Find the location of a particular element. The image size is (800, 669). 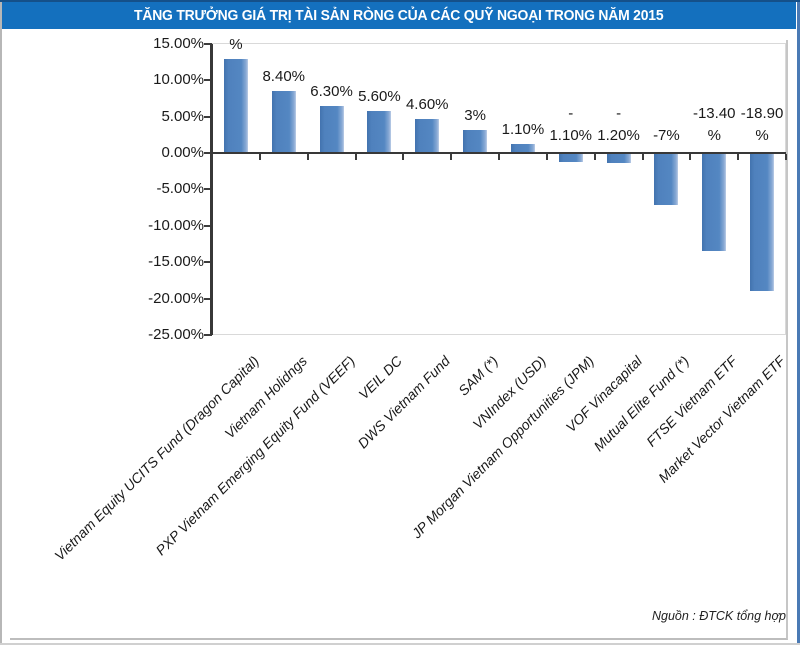

category-label: SAM (*) is located at coordinates (478, 375).